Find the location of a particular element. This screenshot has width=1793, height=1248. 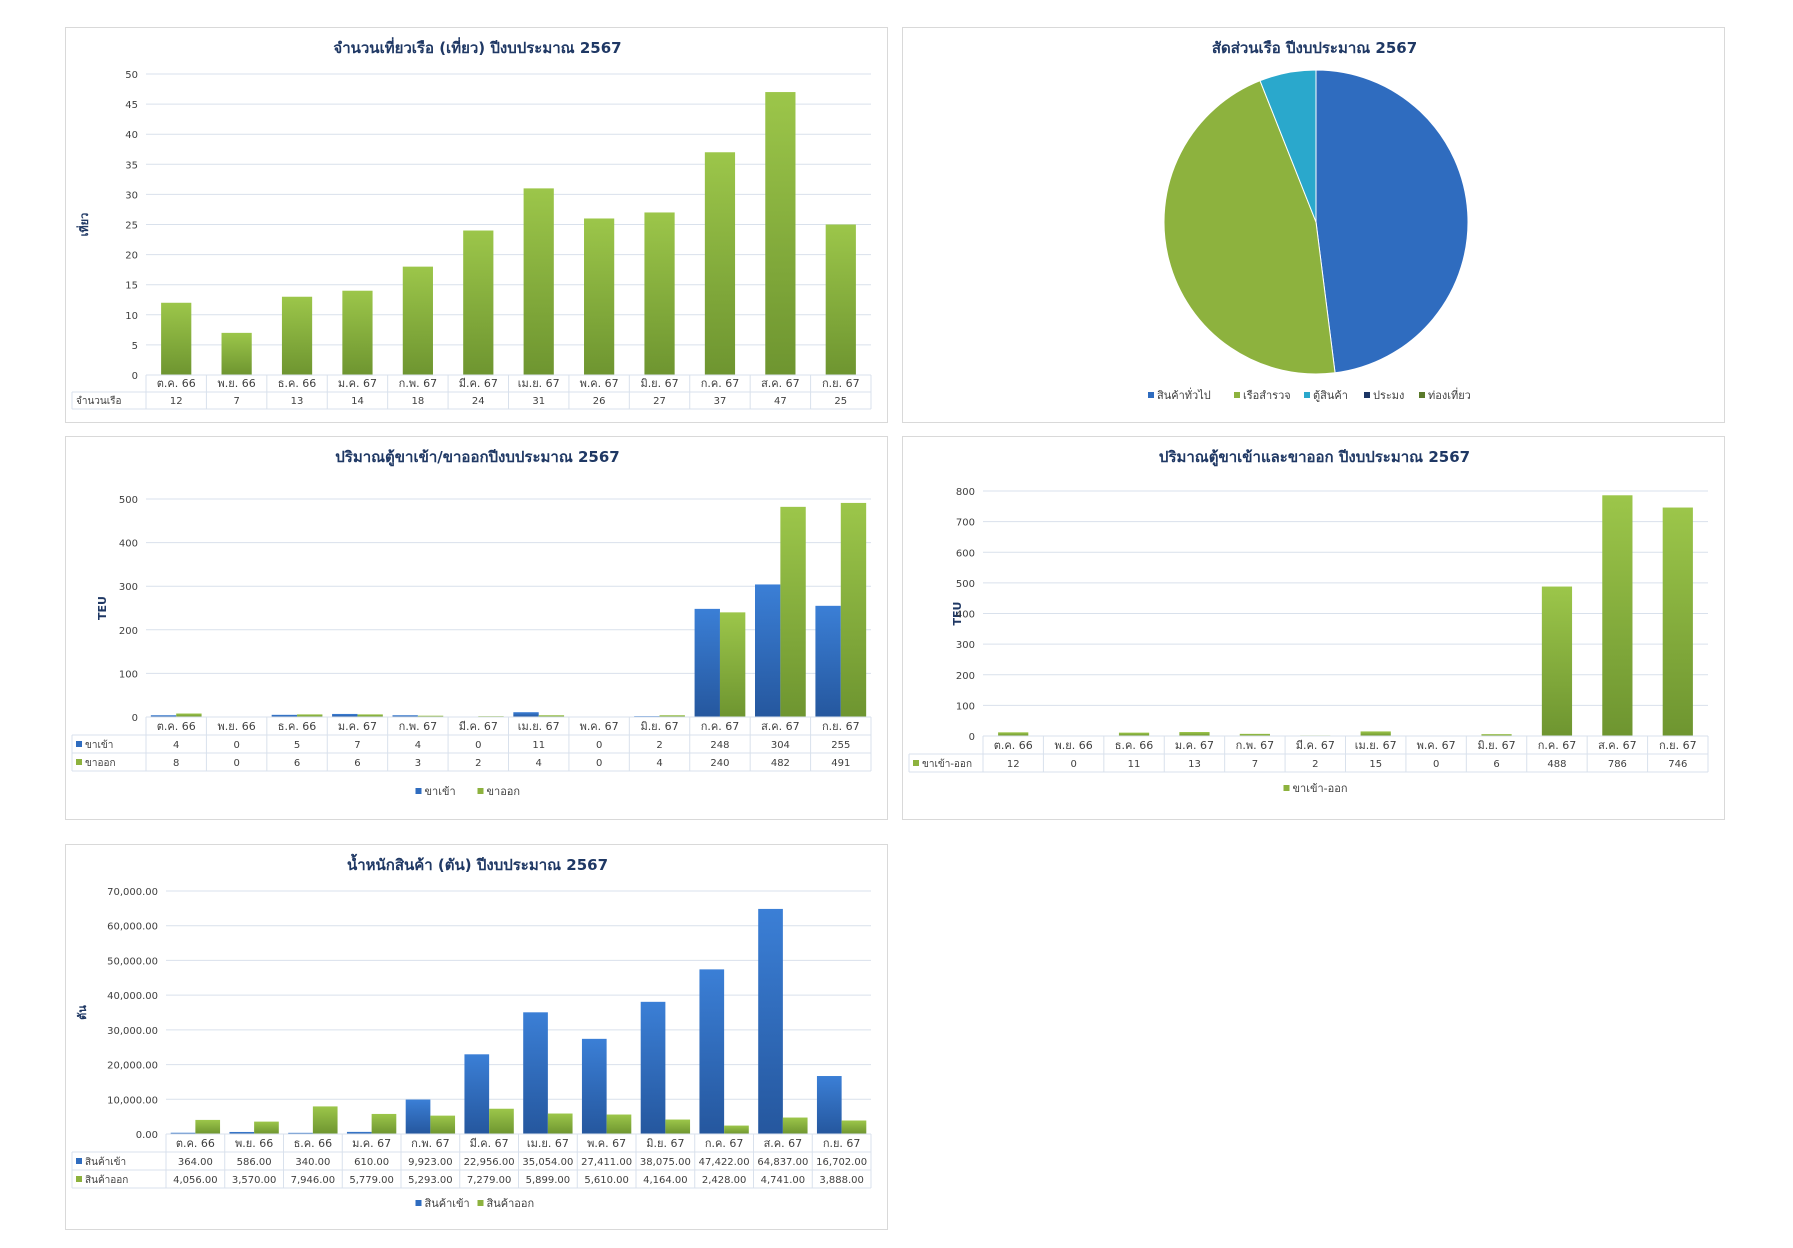

table-cell: 35,054.00 is located at coordinates (547, 1162).